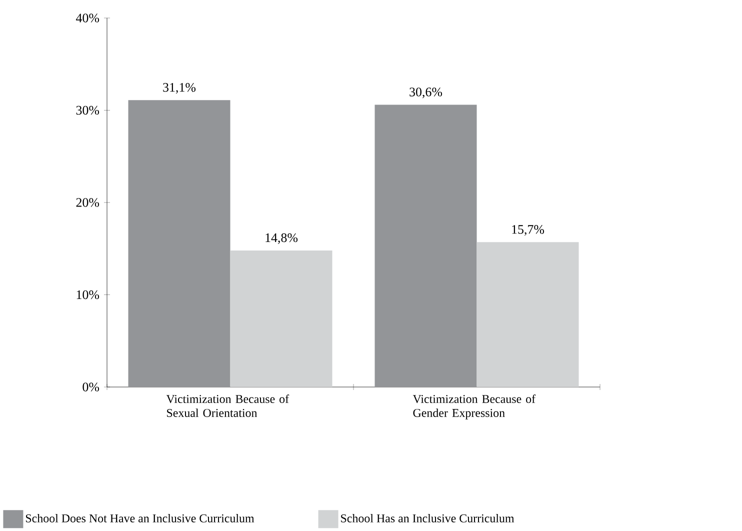 The height and width of the screenshot is (531, 742). Describe the element at coordinates (88, 110) in the screenshot. I see `y-tick-label: 30%` at that location.